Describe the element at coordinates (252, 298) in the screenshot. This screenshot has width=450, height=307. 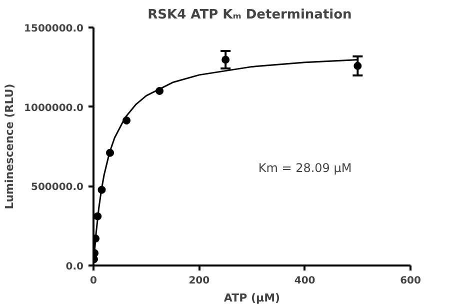
I see `x-axis-title: ATP (µM)` at that location.